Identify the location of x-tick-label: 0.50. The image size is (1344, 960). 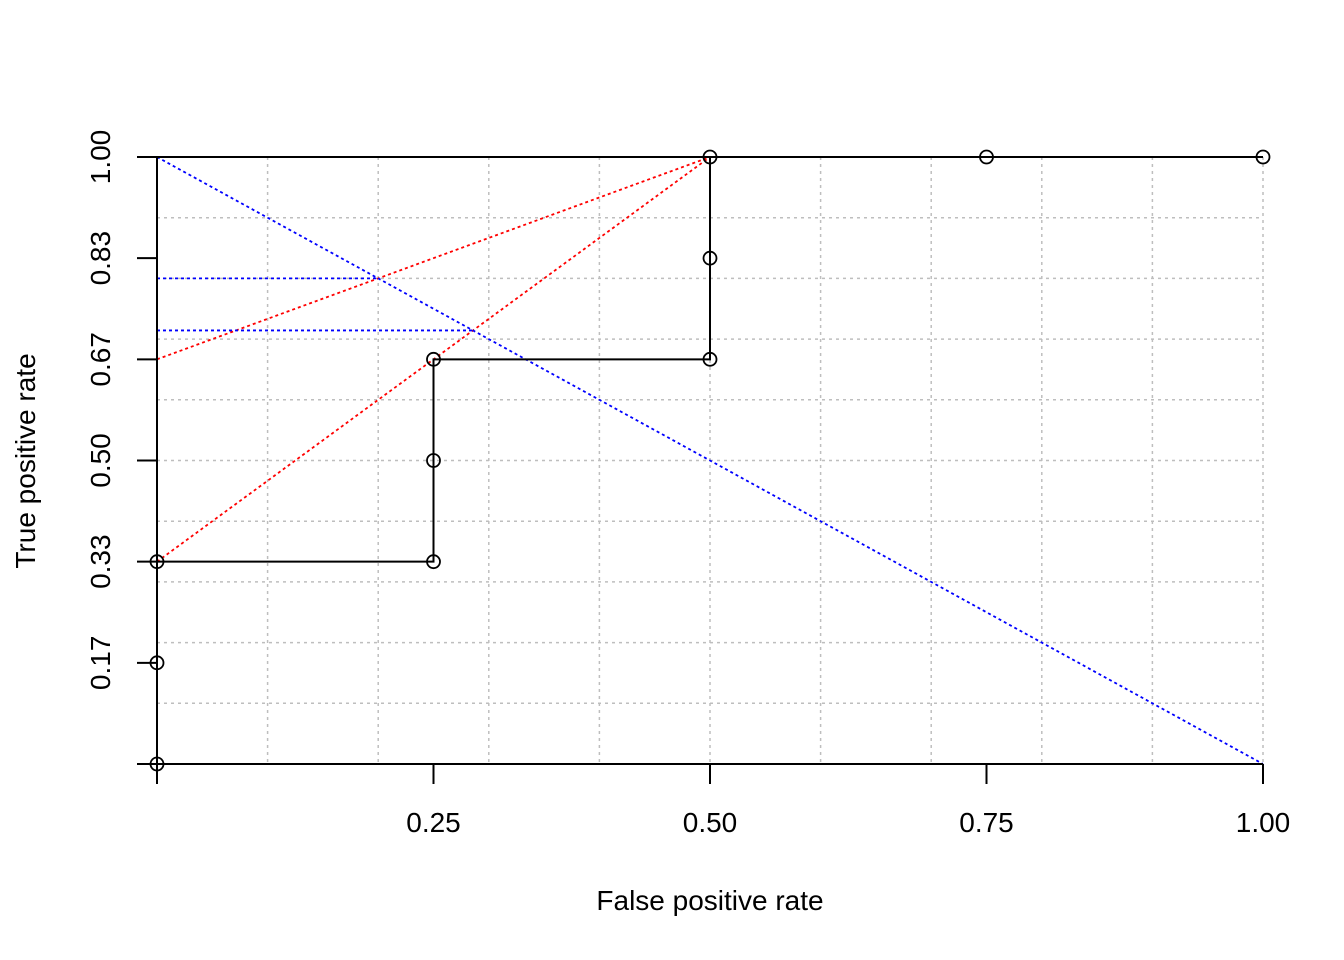
(710, 822).